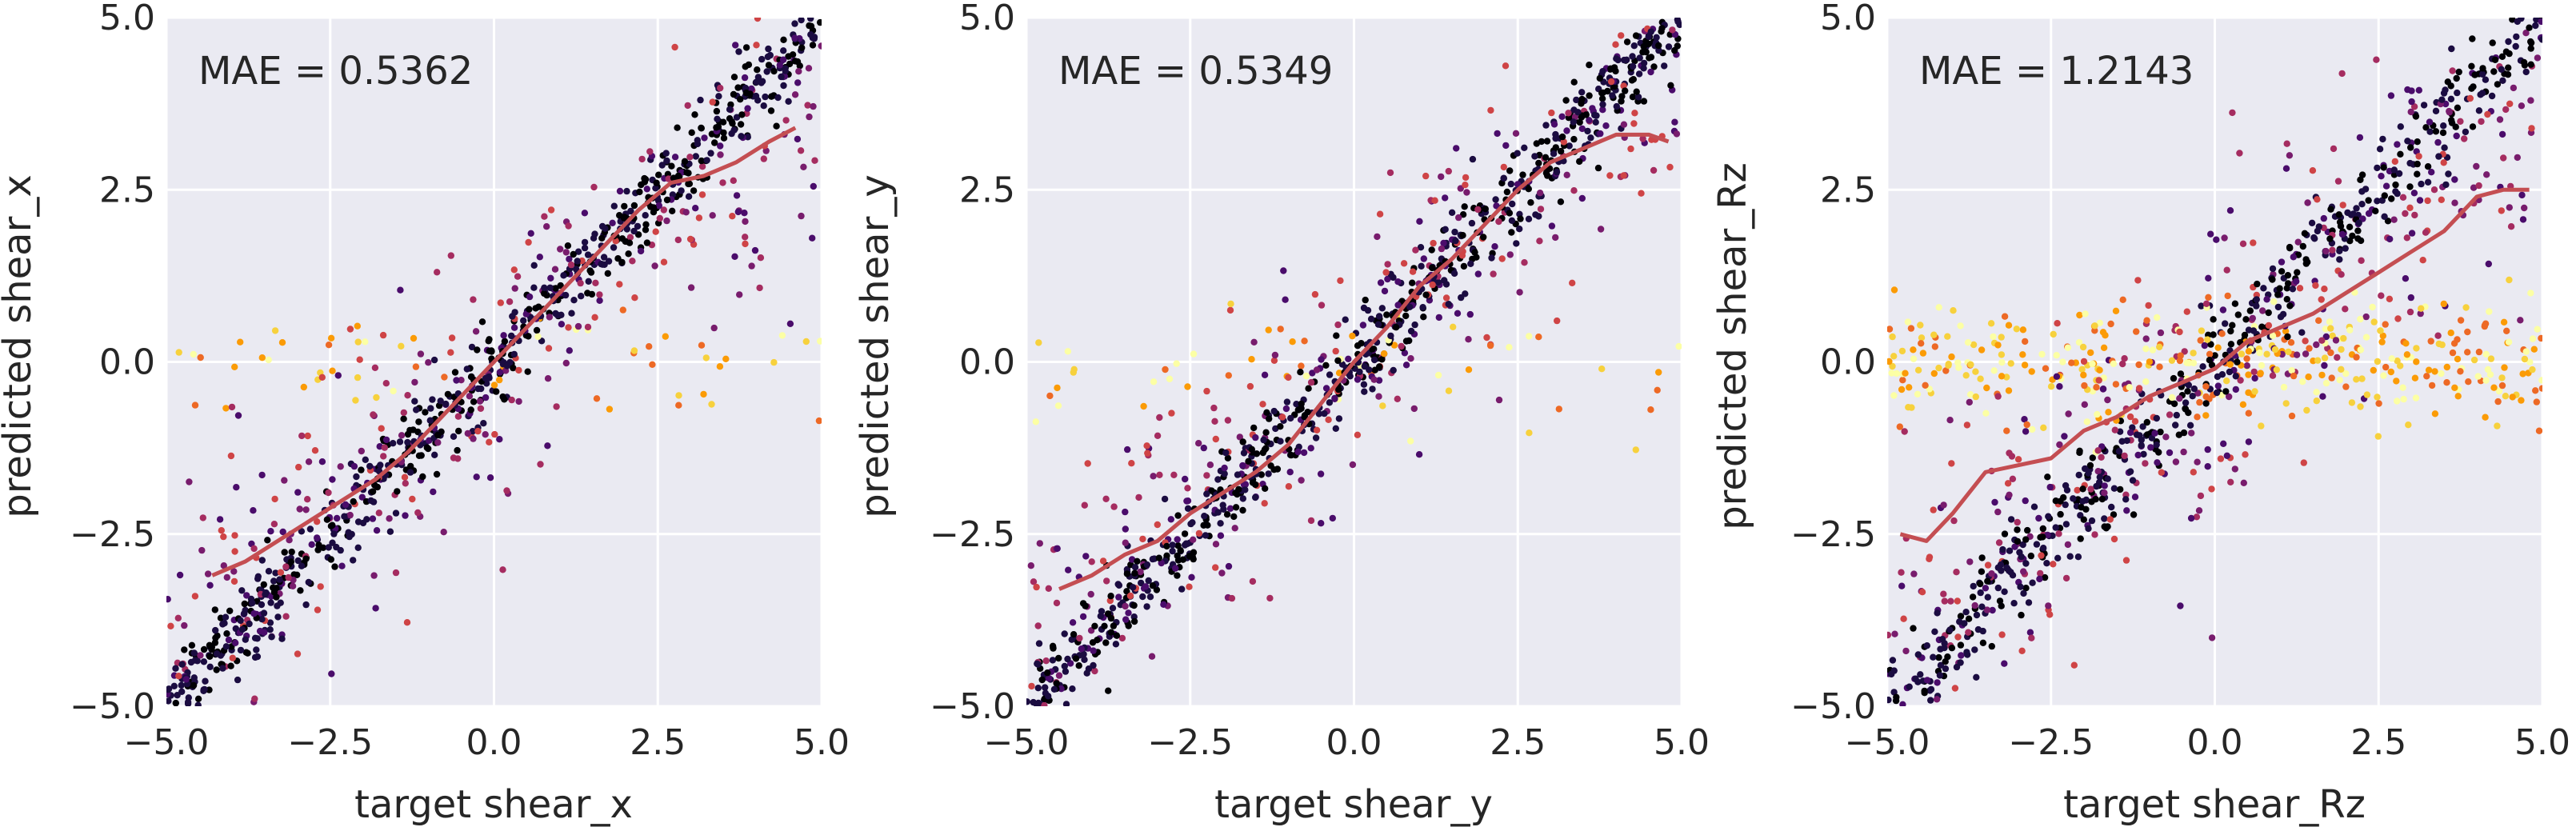 The image size is (2576, 831). Describe the element at coordinates (127, 362) in the screenshot. I see `y-tick-label: 0.0` at that location.